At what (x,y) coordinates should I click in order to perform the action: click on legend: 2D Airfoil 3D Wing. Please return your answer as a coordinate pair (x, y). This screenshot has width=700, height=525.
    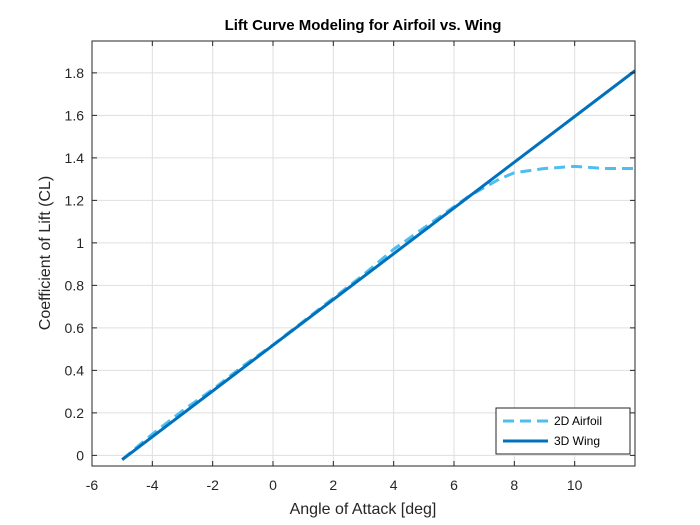
    Looking at the image, I should click on (563, 431).